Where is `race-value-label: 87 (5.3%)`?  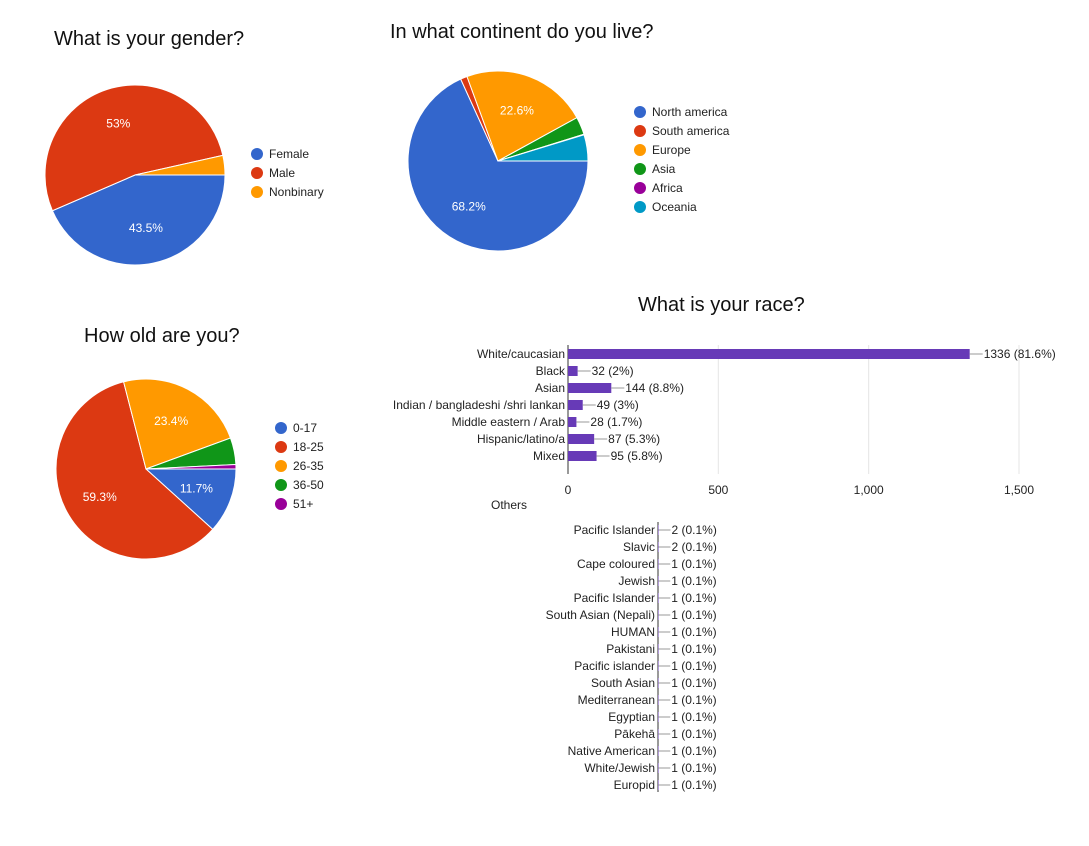
race-value-label: 87 (5.3%) is located at coordinates (634, 439).